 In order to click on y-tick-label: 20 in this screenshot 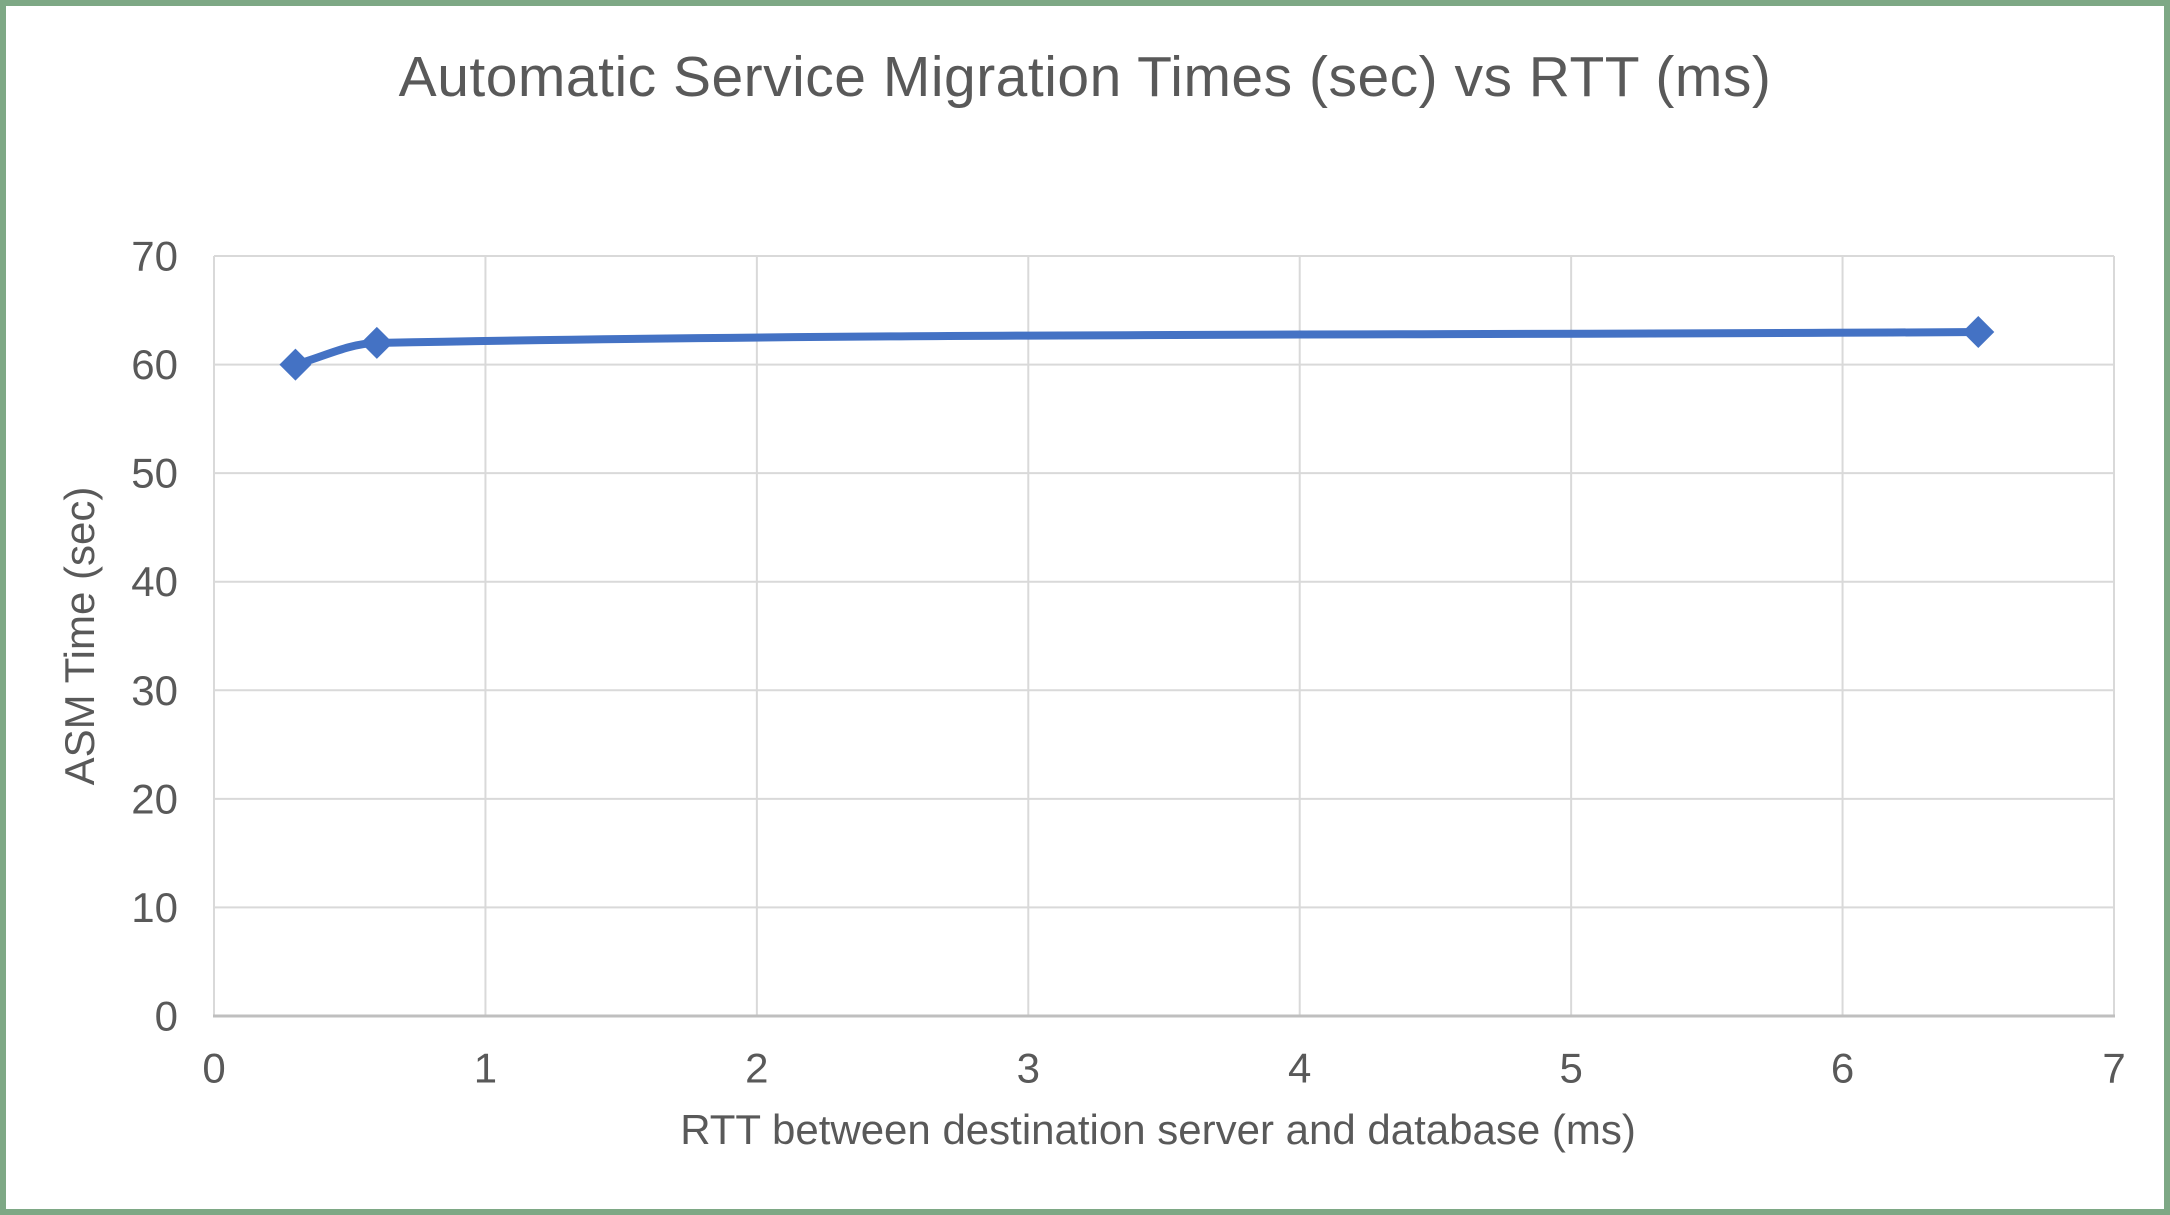, I will do `click(154, 798)`.